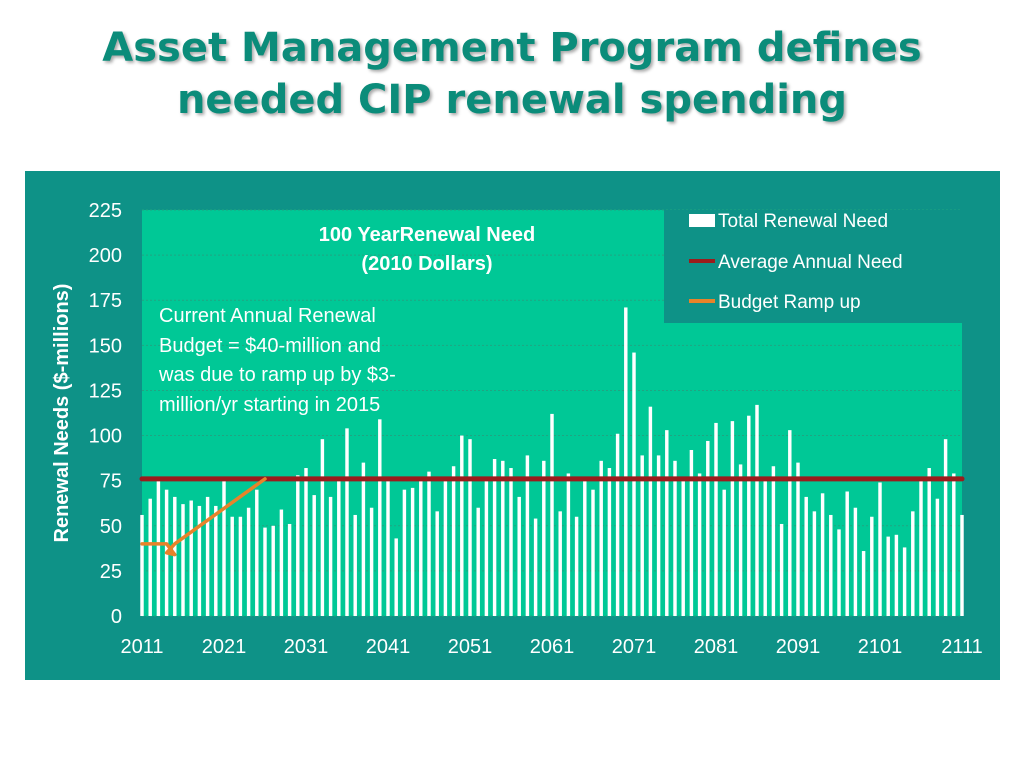  What do you see at coordinates (269, 405) in the screenshot?
I see `annotation-line-4: million/yr starting in 2015` at bounding box center [269, 405].